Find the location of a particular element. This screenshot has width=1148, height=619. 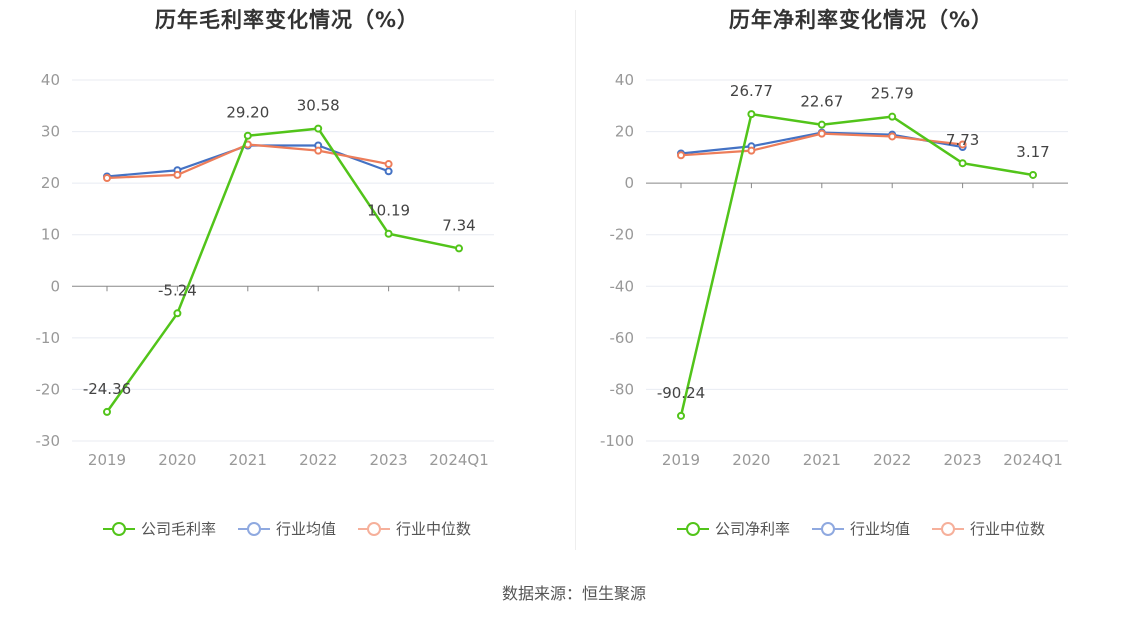

legend-item-company: 公司净利率 is located at coordinates (733, 528).